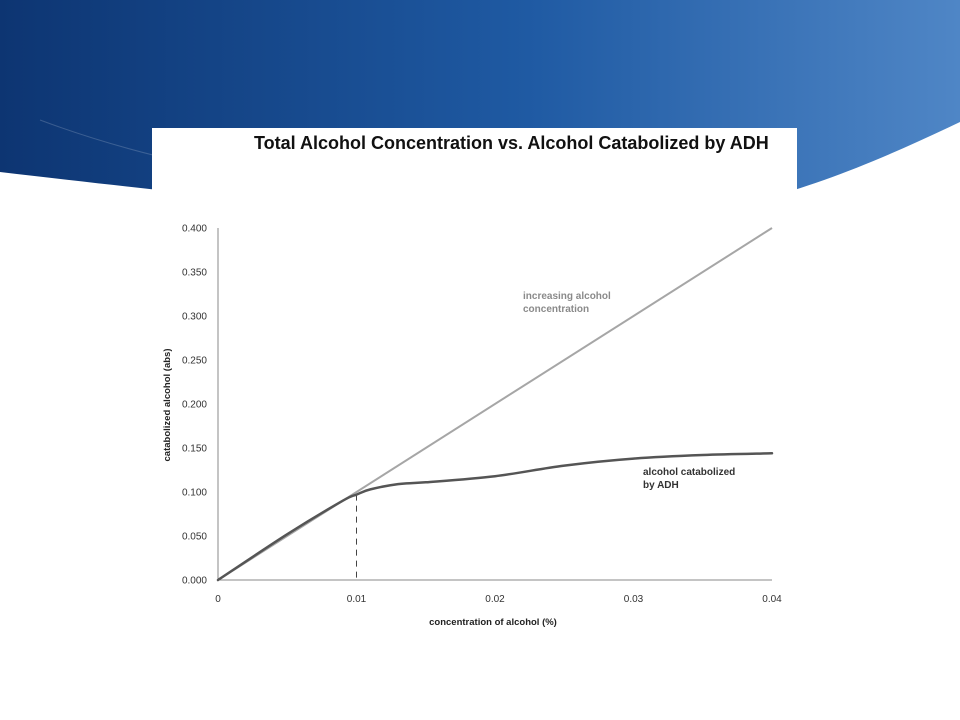 The image size is (960, 720). I want to click on annotation-increasing-alcohol: increasing alcohol concentration, so click(568, 303).